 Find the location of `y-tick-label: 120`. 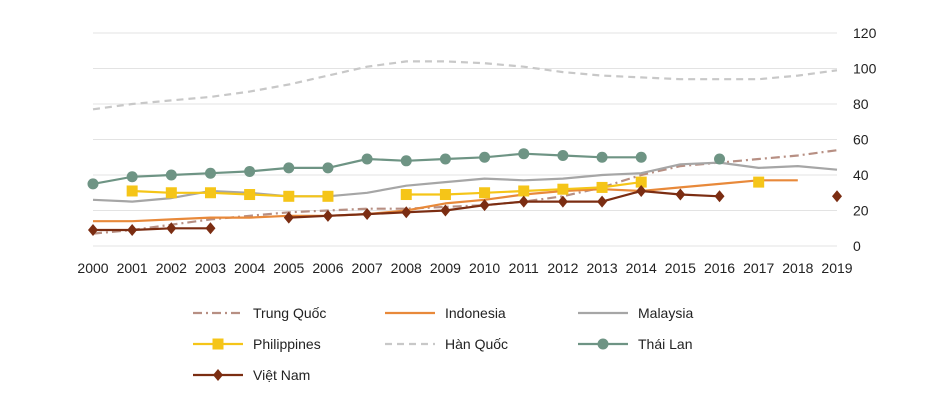

y-tick-label: 120 is located at coordinates (865, 33).